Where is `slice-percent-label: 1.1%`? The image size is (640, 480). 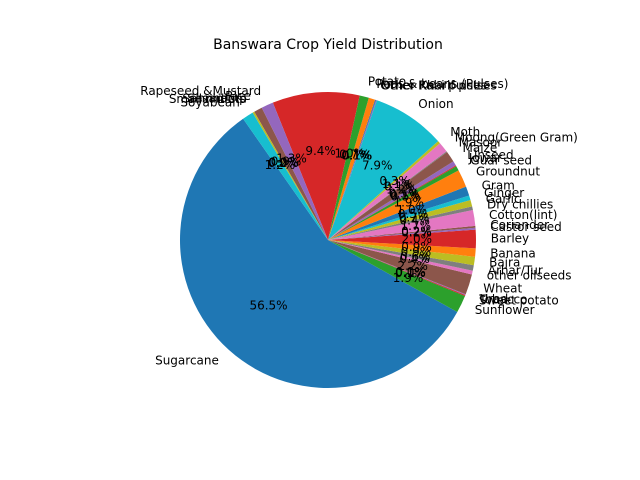
slice-percent-label: 1.1% is located at coordinates (397, 184).